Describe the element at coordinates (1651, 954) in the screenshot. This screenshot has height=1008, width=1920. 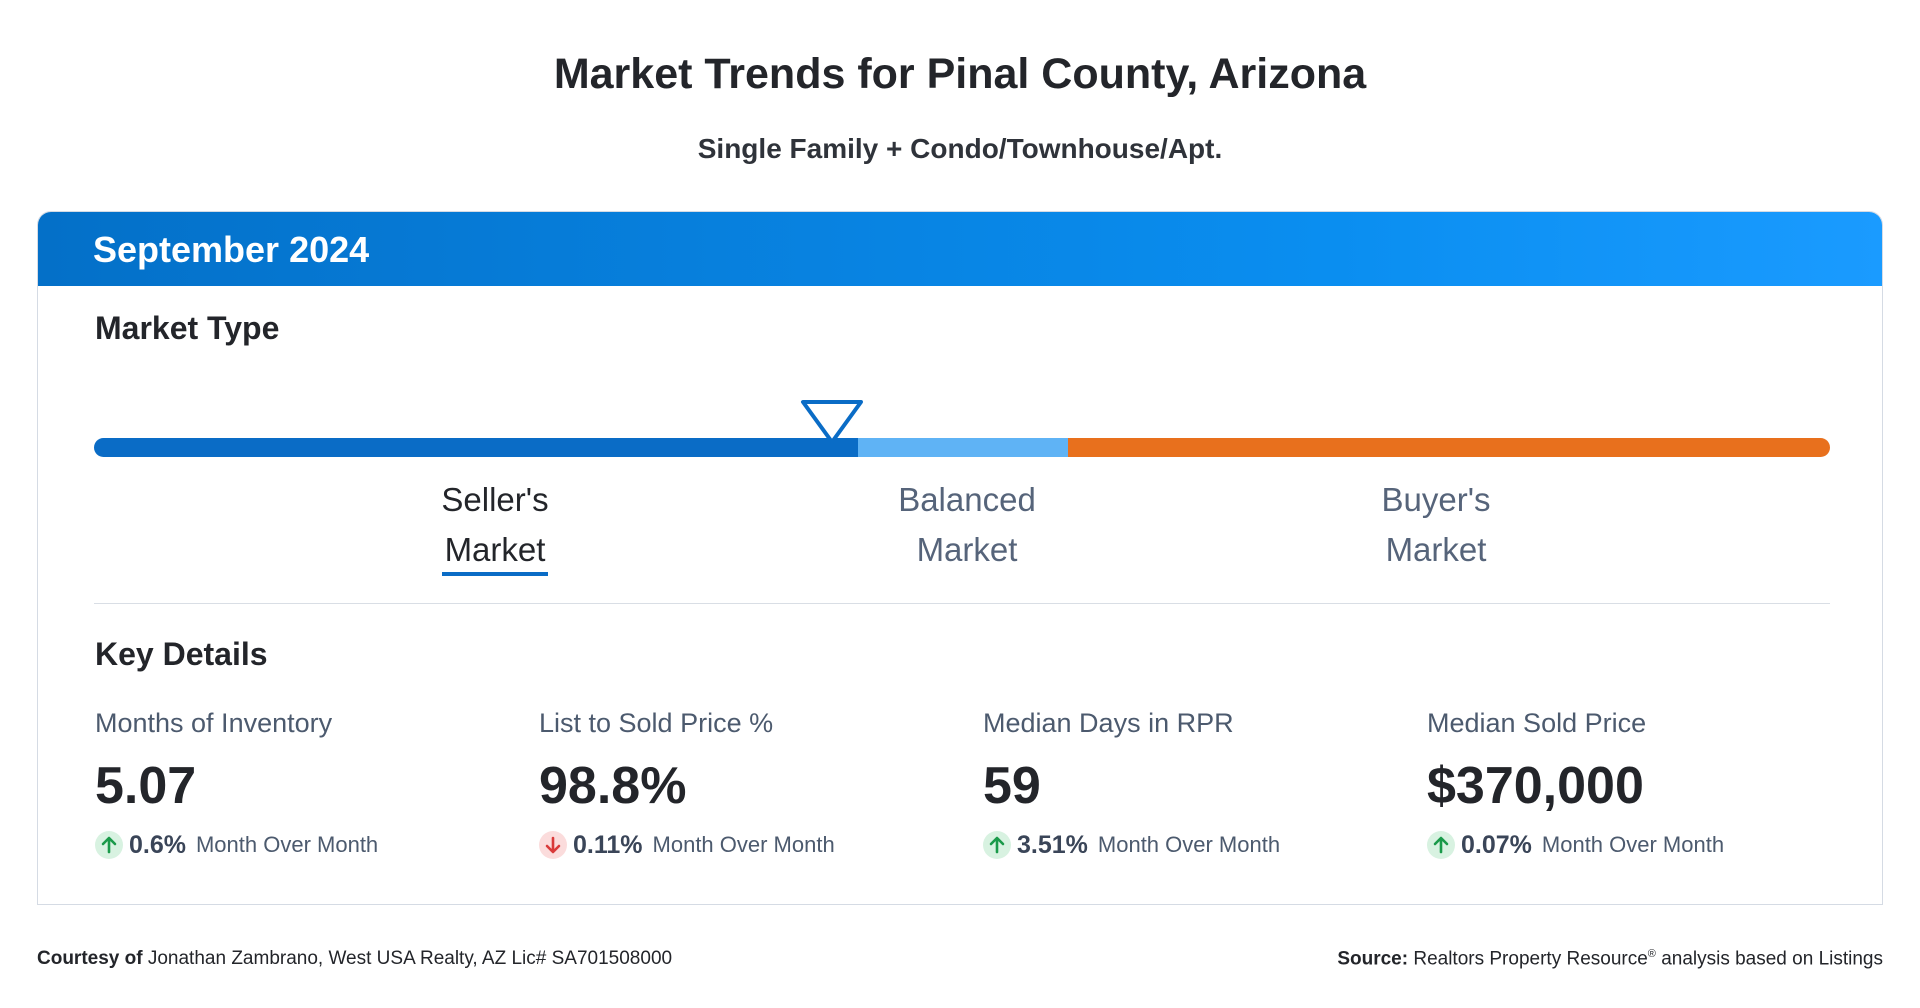
I see `registered-mark: ®` at that location.